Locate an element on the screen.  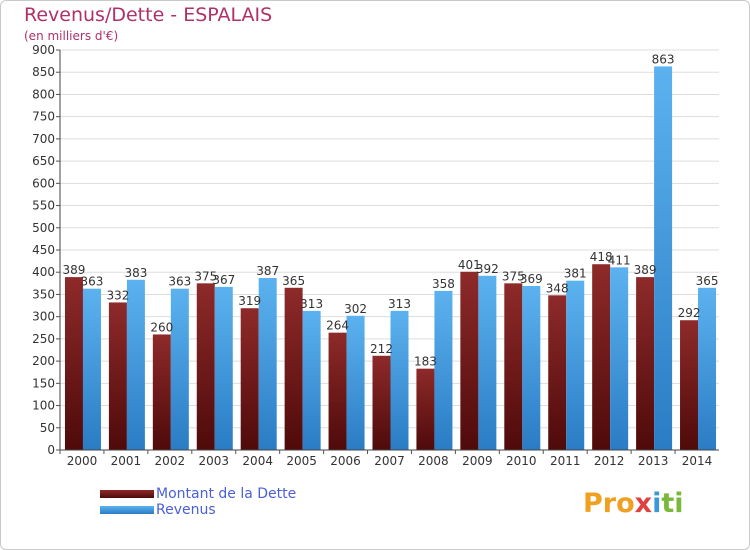
data-label-debt: 292 is located at coordinates (689, 313).